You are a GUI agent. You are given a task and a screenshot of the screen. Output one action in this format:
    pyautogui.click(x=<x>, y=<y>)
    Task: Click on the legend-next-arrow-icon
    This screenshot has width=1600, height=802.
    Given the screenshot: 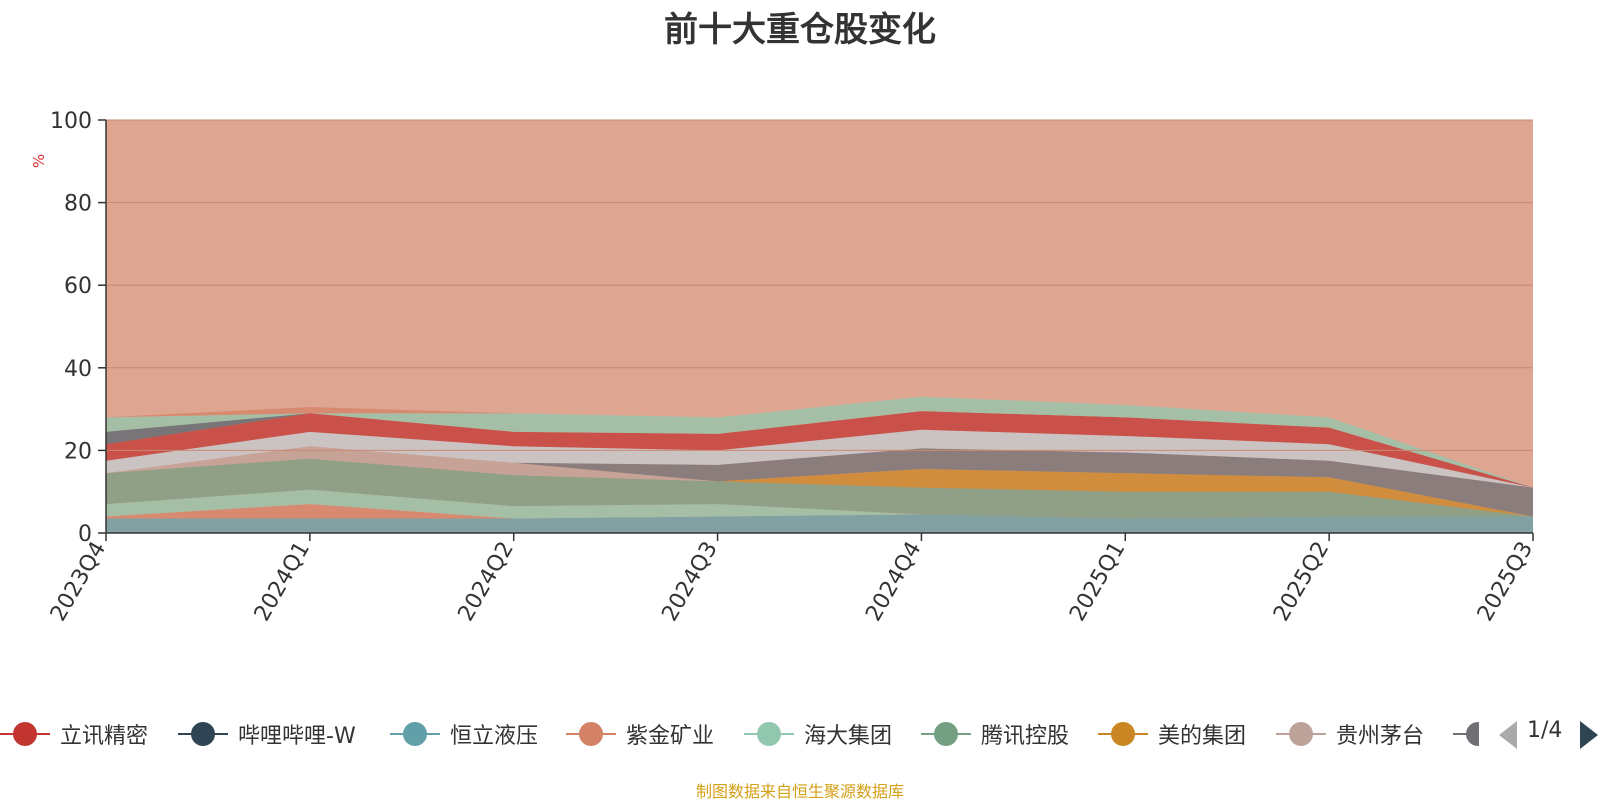 What is the action you would take?
    pyautogui.click(x=1589, y=735)
    